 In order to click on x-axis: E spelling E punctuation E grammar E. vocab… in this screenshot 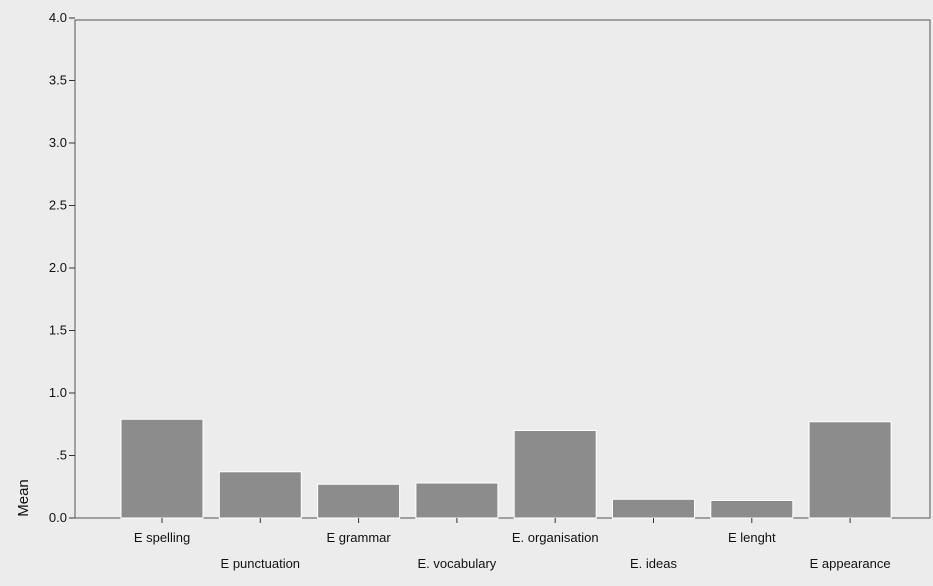, I will do `click(512, 544)`.